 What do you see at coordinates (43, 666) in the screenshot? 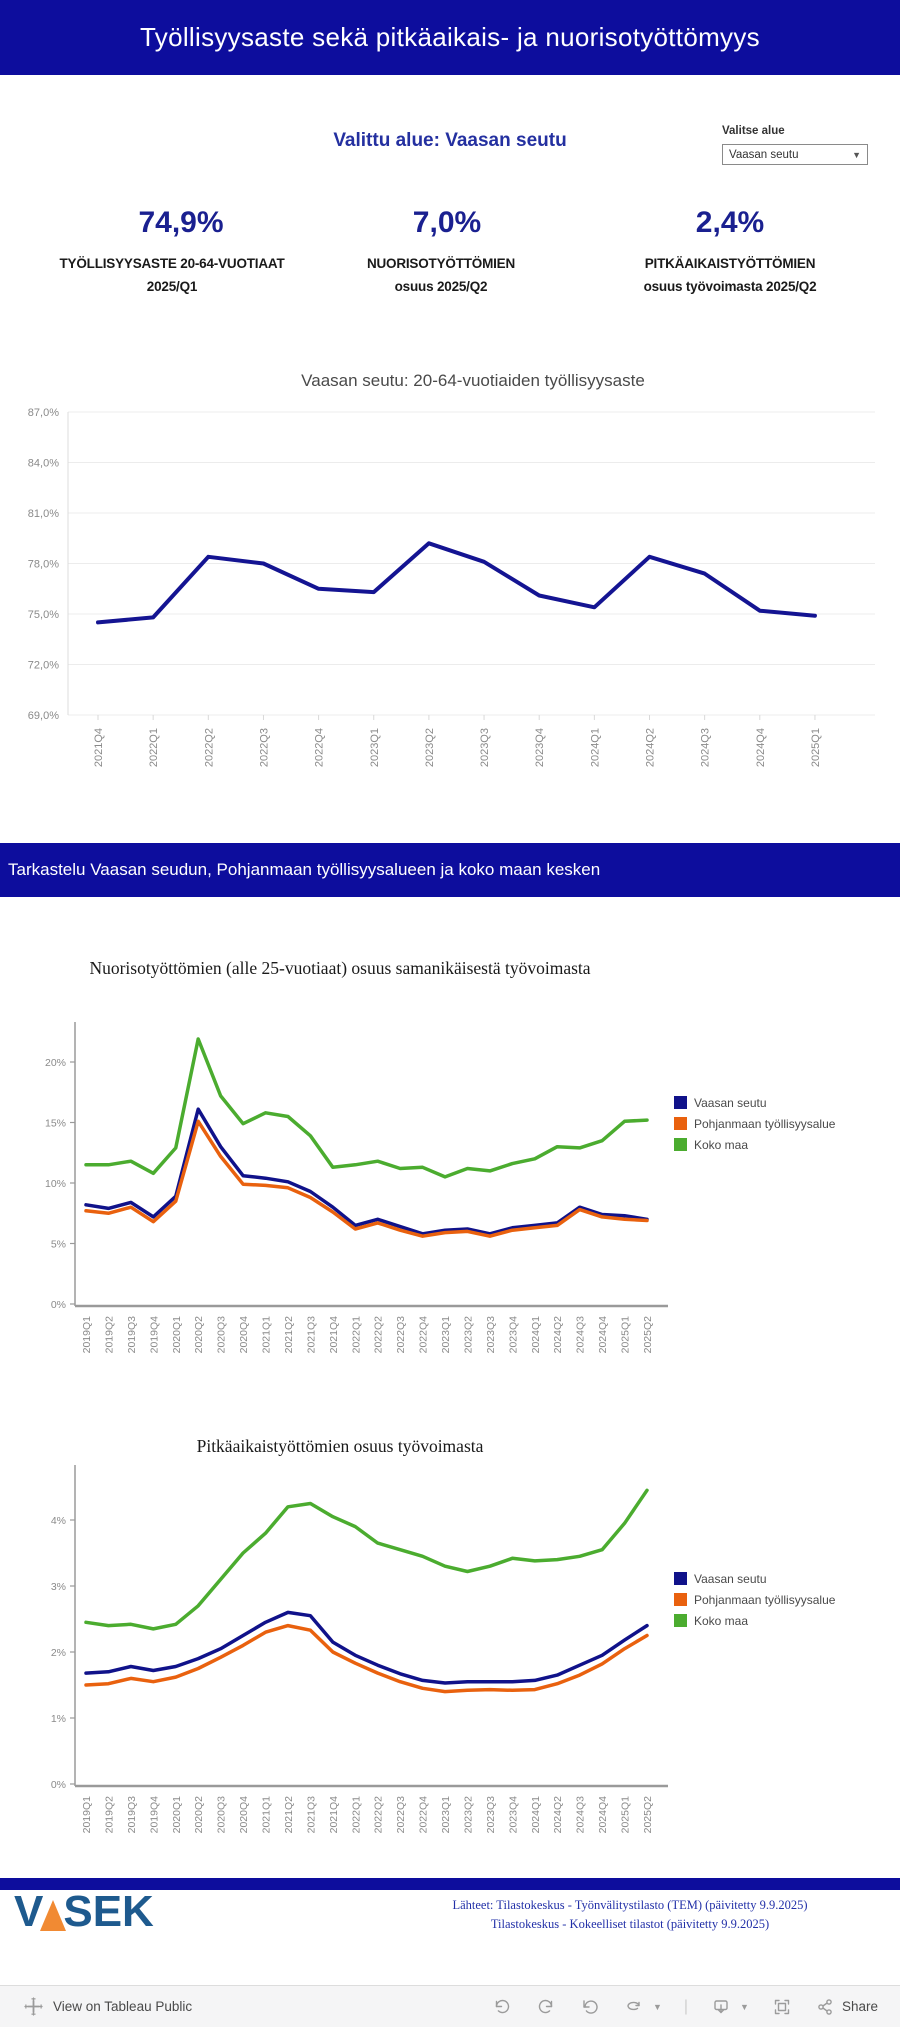
I see `y-axis-tick-label: 72,0%` at bounding box center [43, 666].